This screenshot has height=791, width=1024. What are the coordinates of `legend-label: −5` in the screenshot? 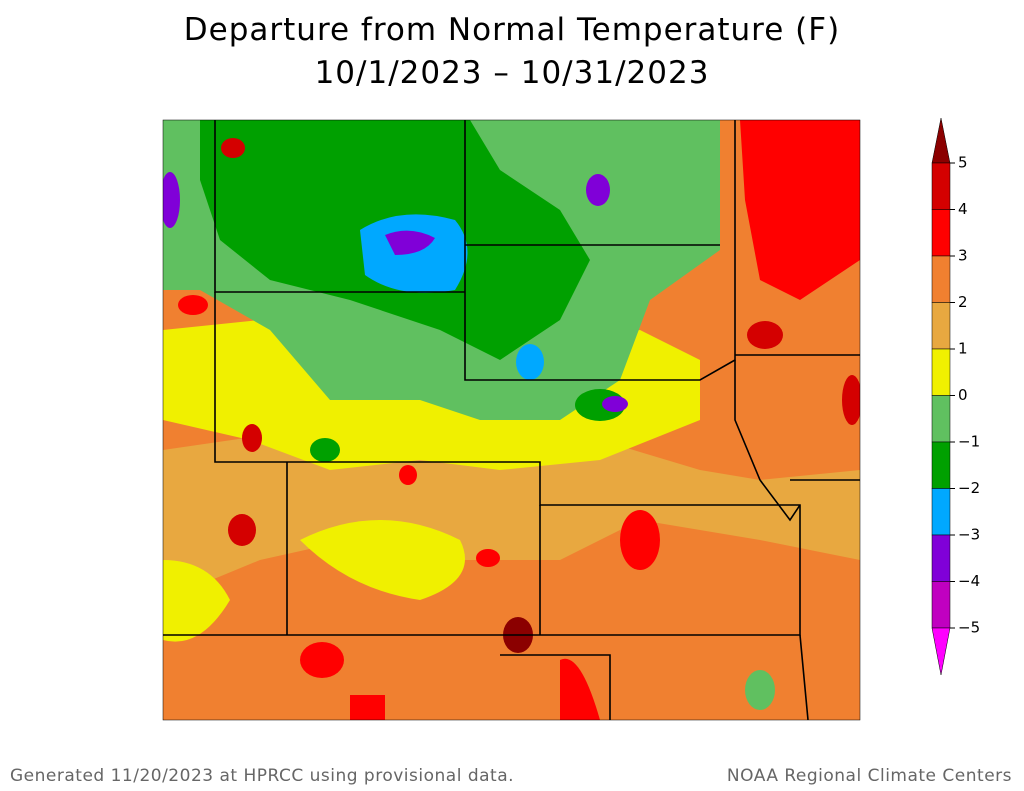 It's located at (969, 628).